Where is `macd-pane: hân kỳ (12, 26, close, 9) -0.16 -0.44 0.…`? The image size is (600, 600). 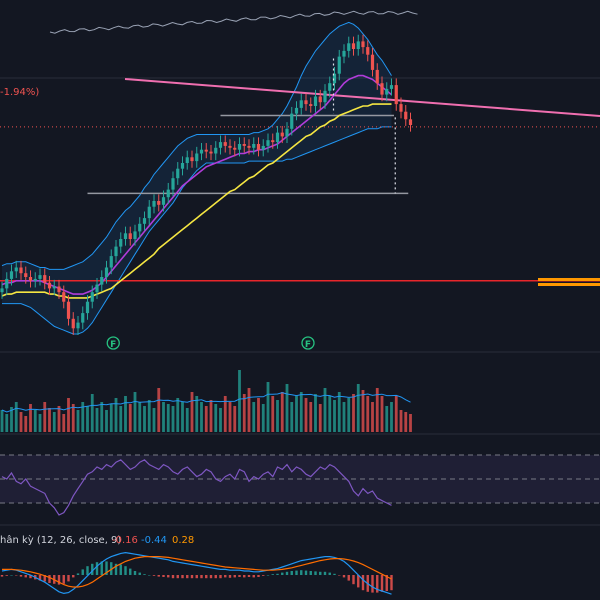
macd-pane: hân kỳ (12, 26, close, 9) -0.16 -0.44 0.… is located at coordinates (196, 564).